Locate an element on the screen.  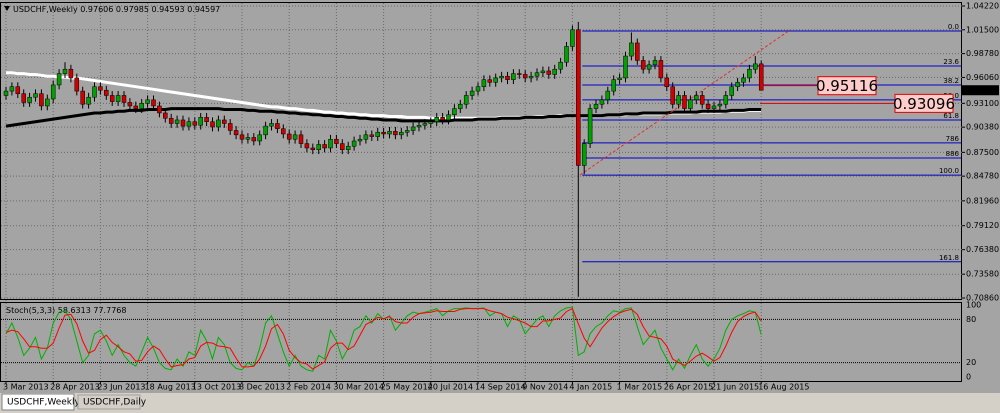
x-tick-label: 8 Dec 2013 is located at coordinates (262, 387).